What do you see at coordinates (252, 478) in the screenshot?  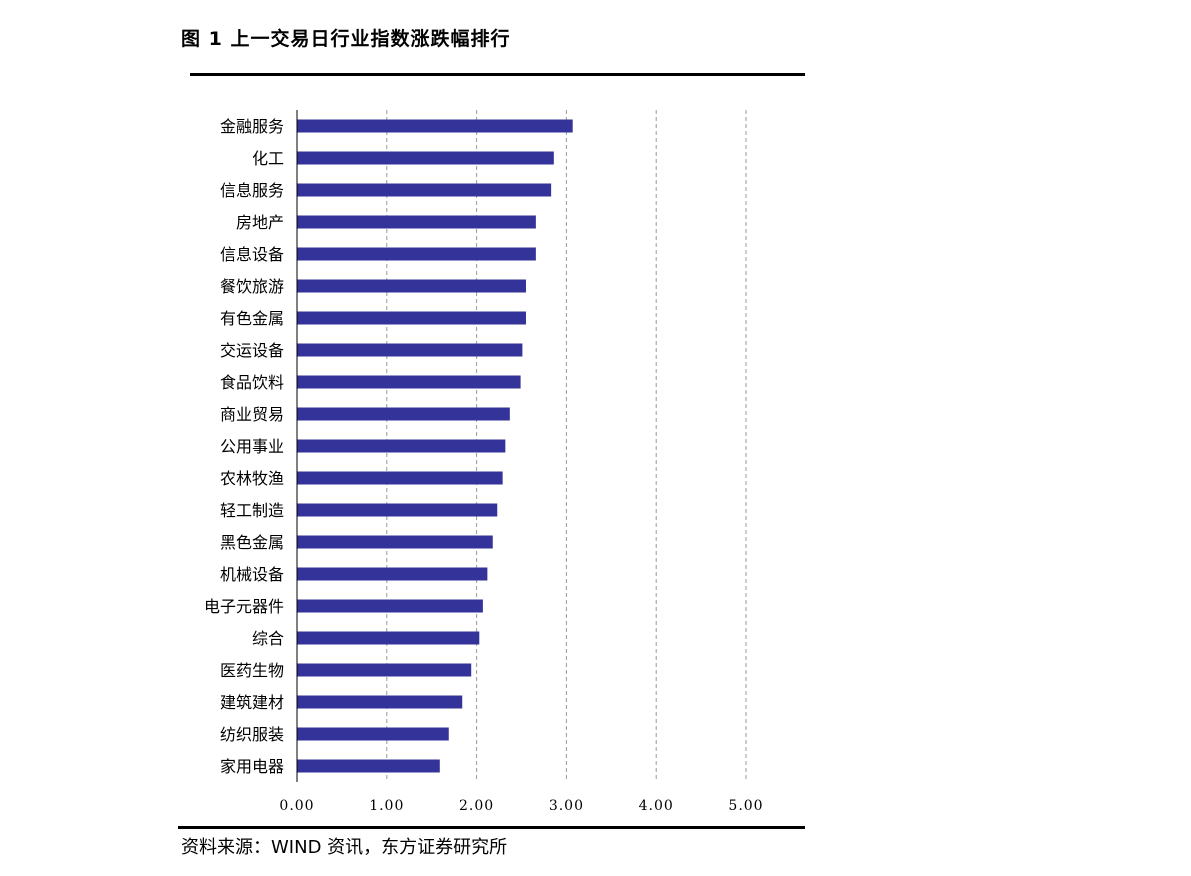 I see `category-label: 农林牧渔` at bounding box center [252, 478].